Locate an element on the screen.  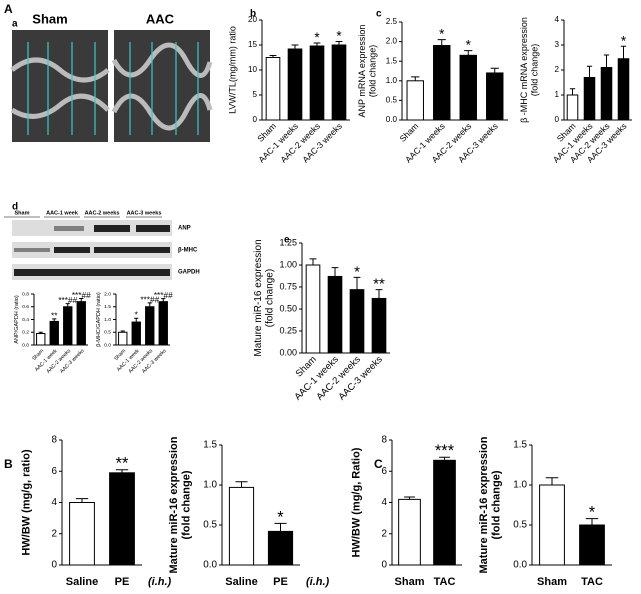
y-tick-label: 2 is located at coordinates (556, 69).